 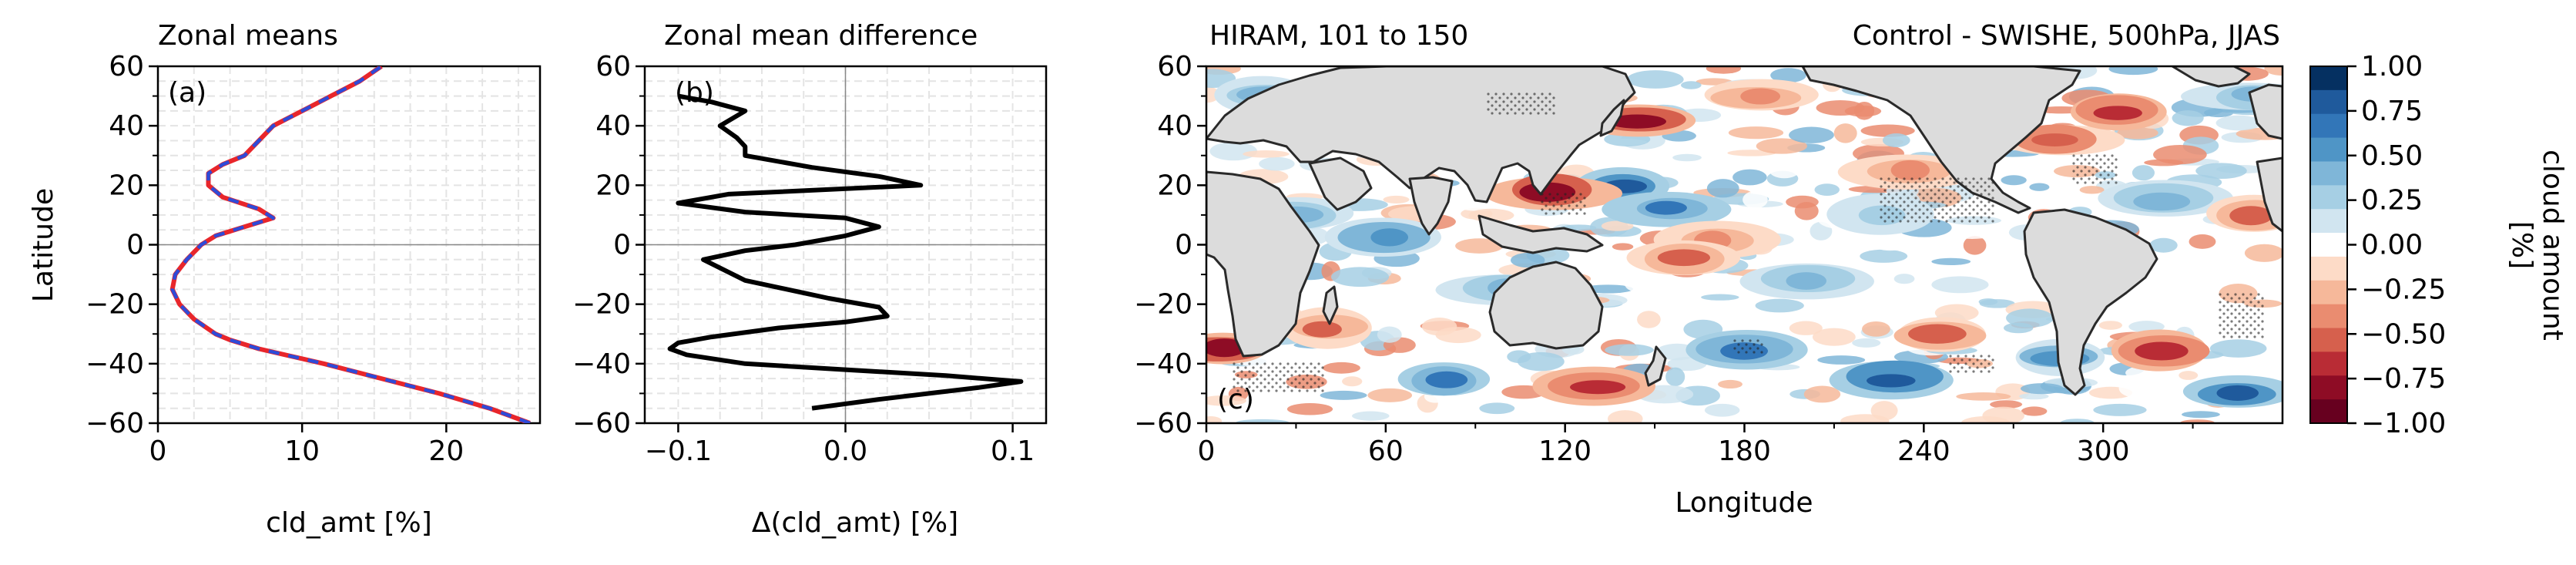 I want to click on land-arabia, so click(x=1340, y=183).